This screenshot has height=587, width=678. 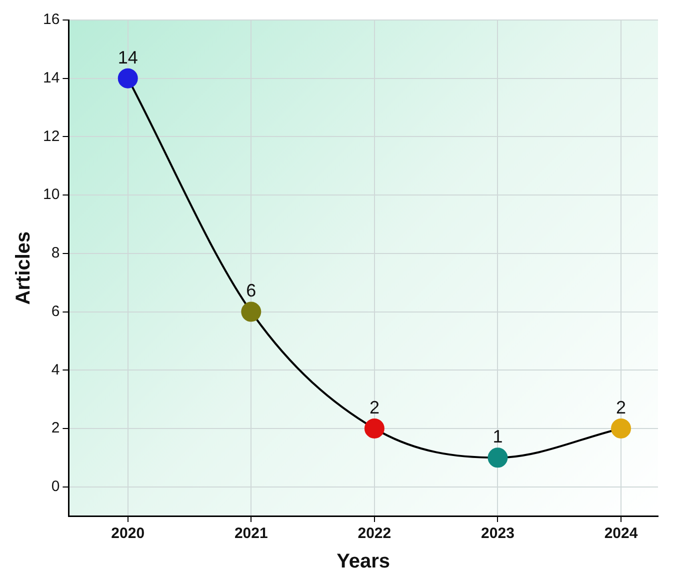 I want to click on y-tick-label: 8, so click(x=55, y=253).